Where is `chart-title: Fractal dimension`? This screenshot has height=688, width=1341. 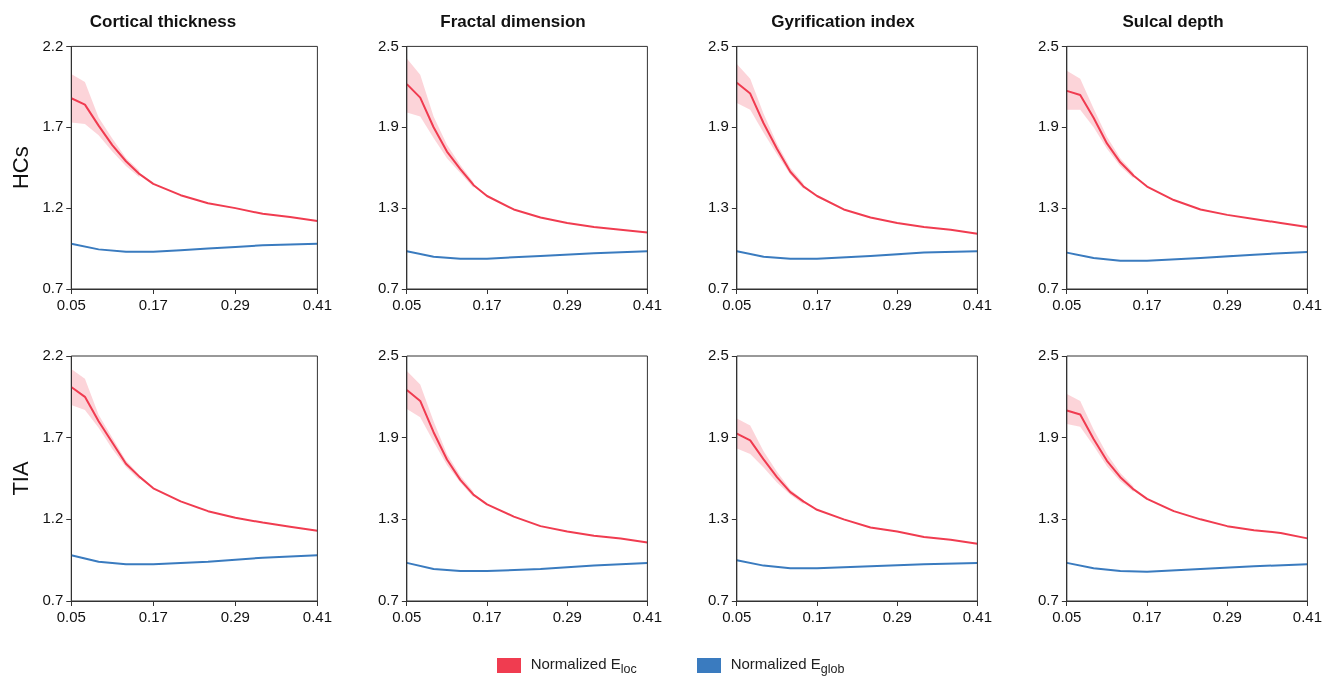 chart-title: Fractal dimension is located at coordinates (513, 21).